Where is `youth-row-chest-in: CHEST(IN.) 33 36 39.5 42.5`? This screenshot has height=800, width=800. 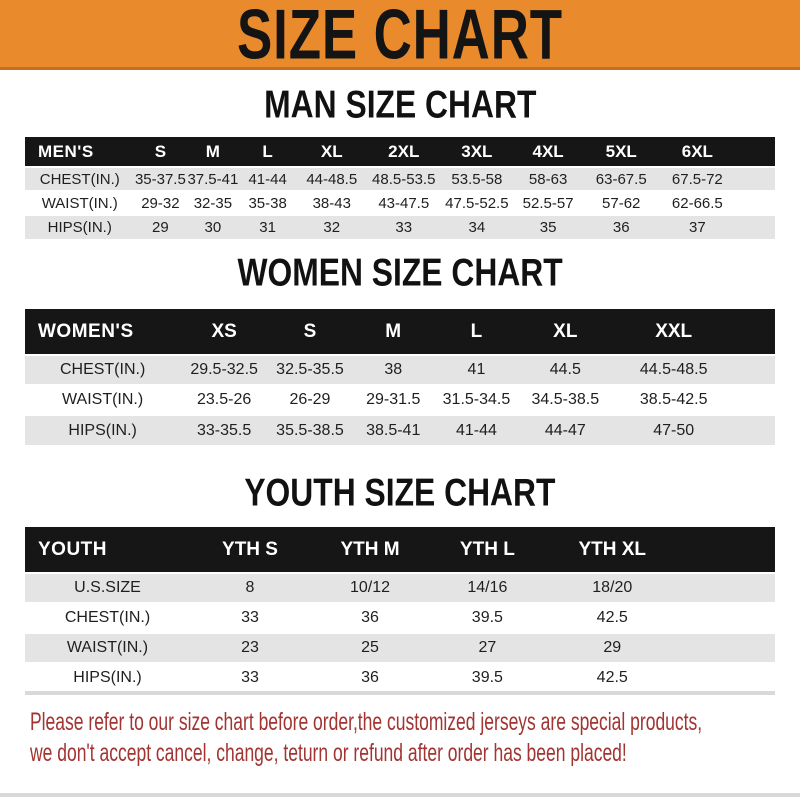 youth-row-chest-in: CHEST(IN.) 33 36 39.5 42.5 is located at coordinates (400, 617).